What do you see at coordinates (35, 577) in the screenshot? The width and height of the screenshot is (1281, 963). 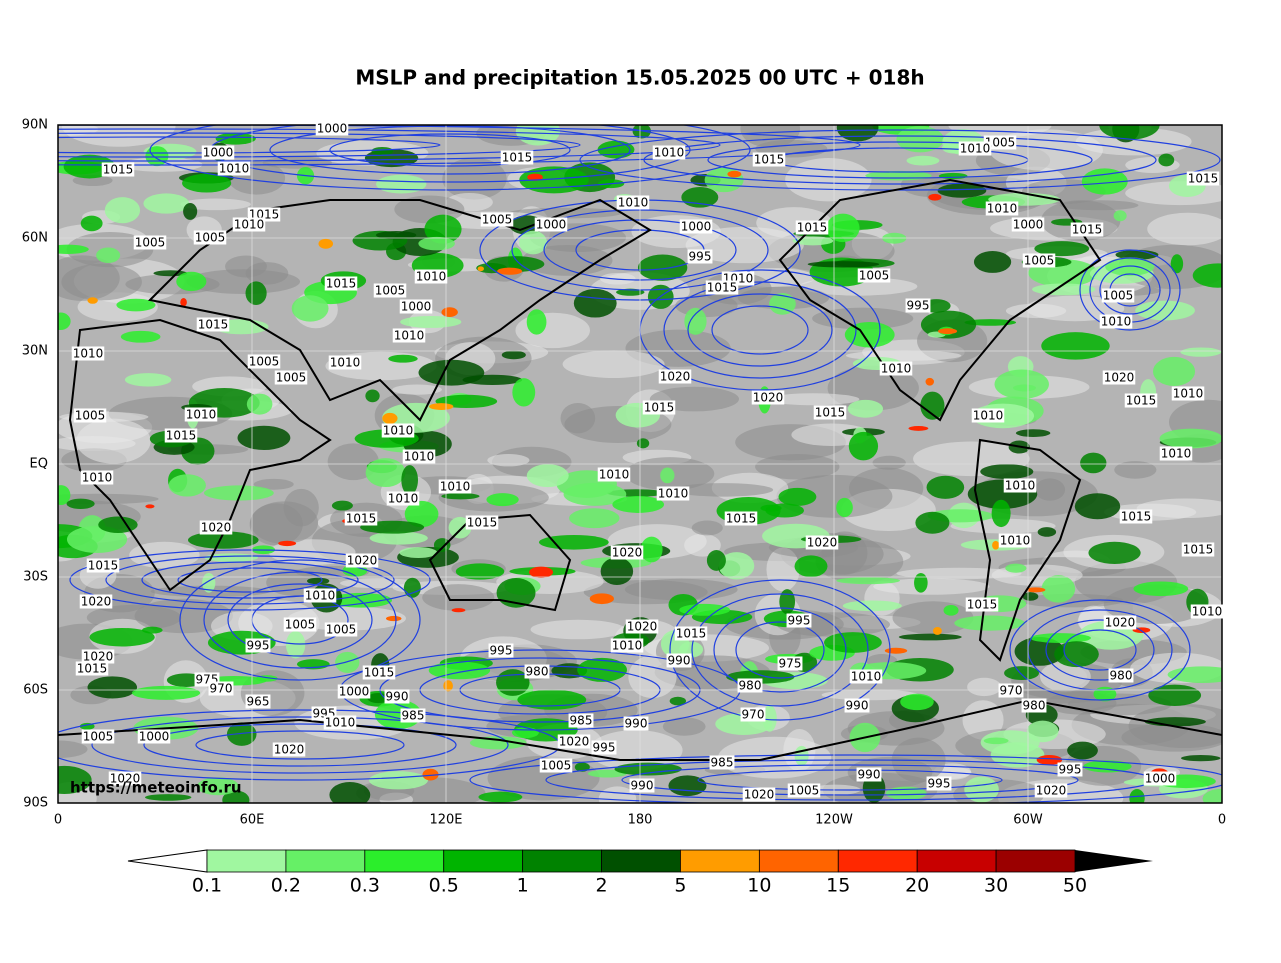 I see `y-tick-label: 30S` at bounding box center [35, 577].